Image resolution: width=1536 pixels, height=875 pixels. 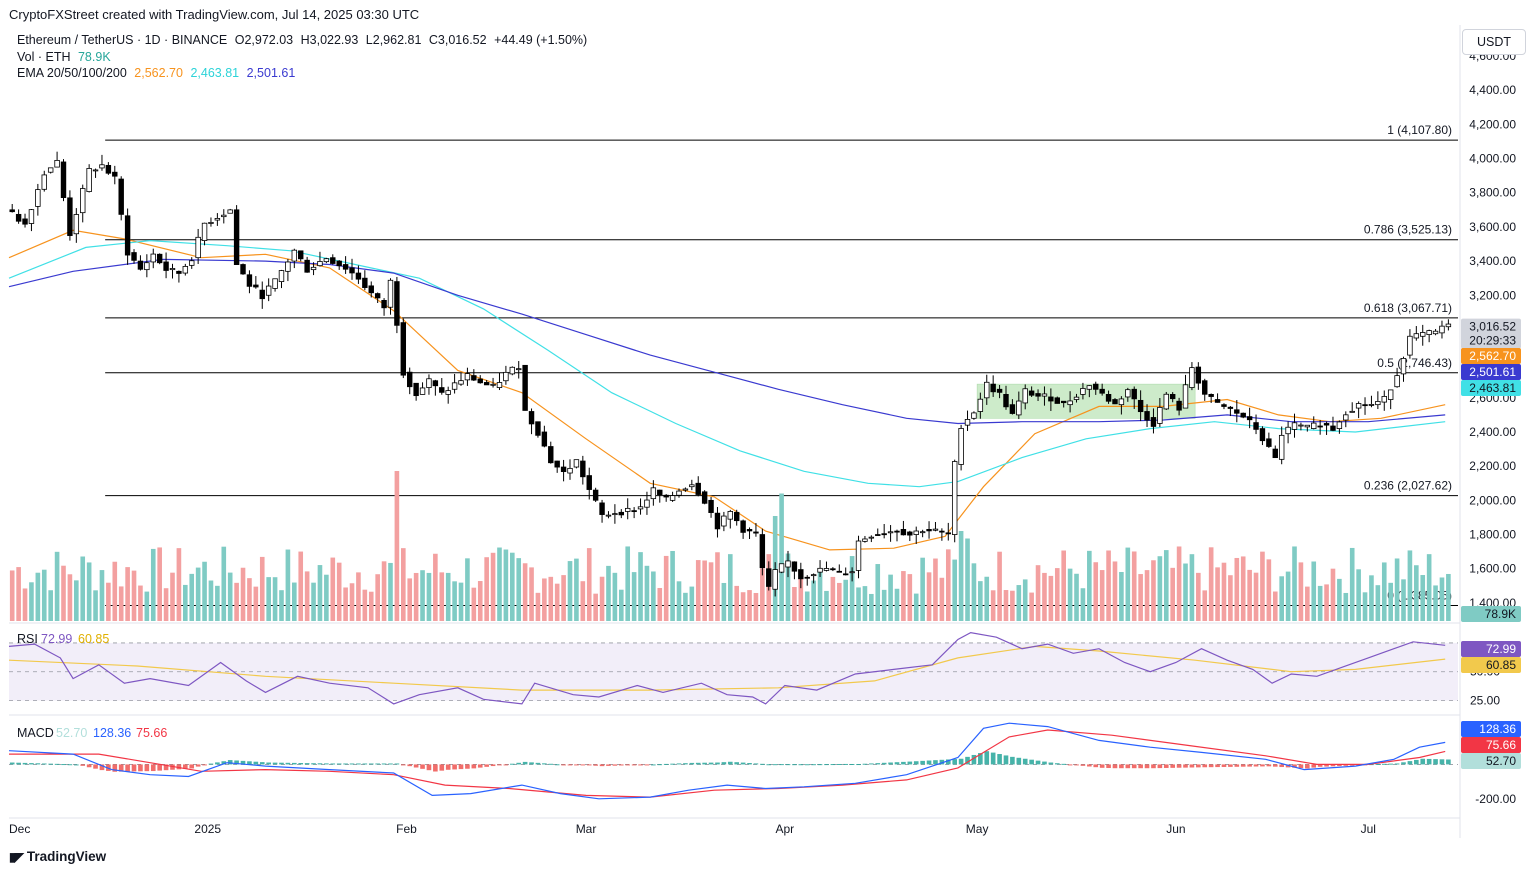 What do you see at coordinates (329, 40) in the screenshot?
I see `ohlc-high: H3,022.93` at bounding box center [329, 40].